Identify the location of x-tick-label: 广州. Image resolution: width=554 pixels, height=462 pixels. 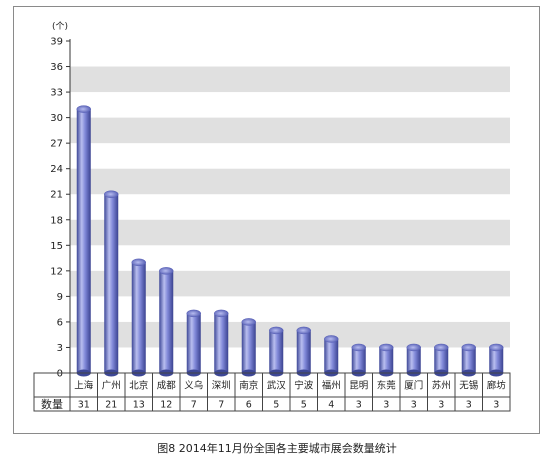
(111, 386).